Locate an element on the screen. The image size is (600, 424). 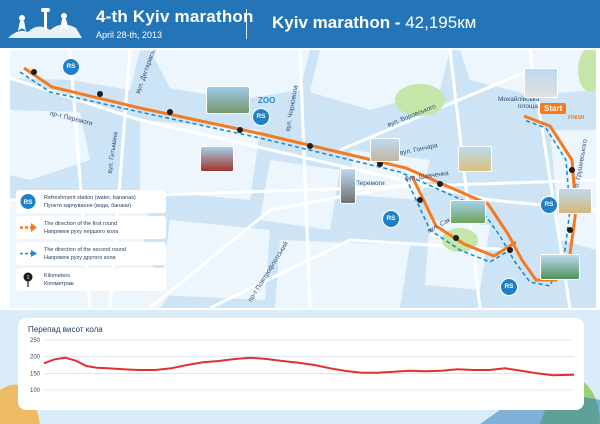
route-title: Kyiv marathon - 42,195км is located at coordinates (374, 23).